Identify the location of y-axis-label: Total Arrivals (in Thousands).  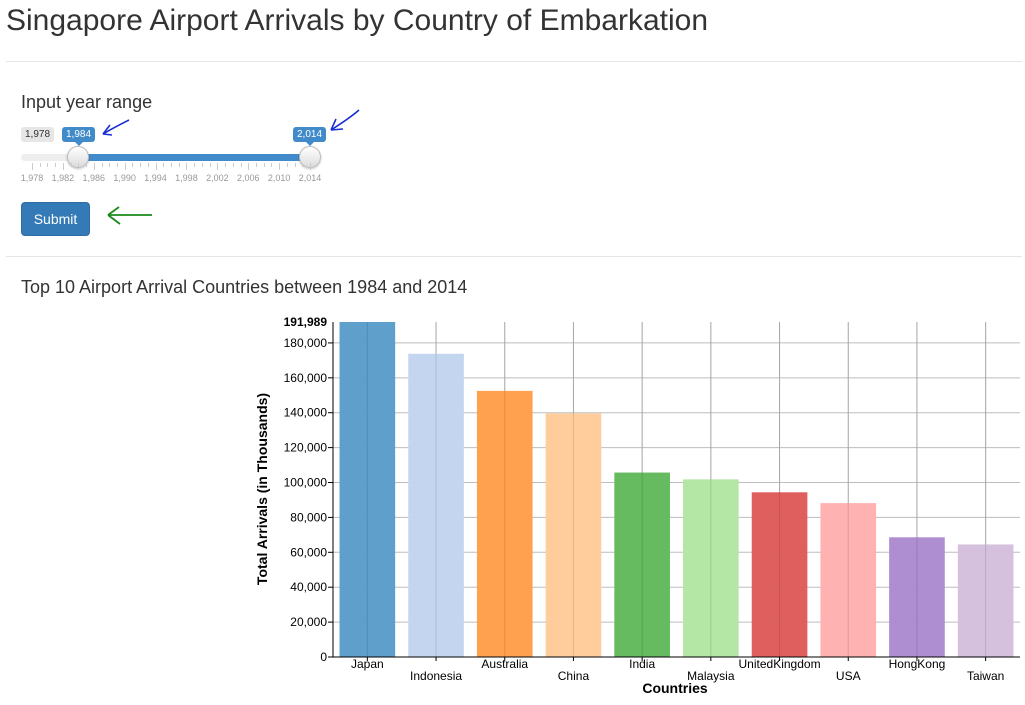
(262, 489).